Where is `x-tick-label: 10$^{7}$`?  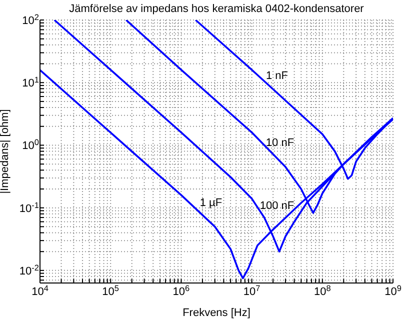 x-tick-label: 10$^{7}$ is located at coordinates (252, 291).